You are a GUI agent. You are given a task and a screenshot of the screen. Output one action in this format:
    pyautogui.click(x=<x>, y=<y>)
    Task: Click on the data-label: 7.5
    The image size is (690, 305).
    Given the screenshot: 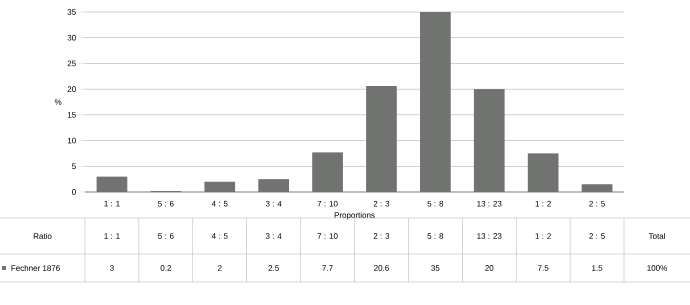 What is the action you would take?
    pyautogui.click(x=543, y=268)
    